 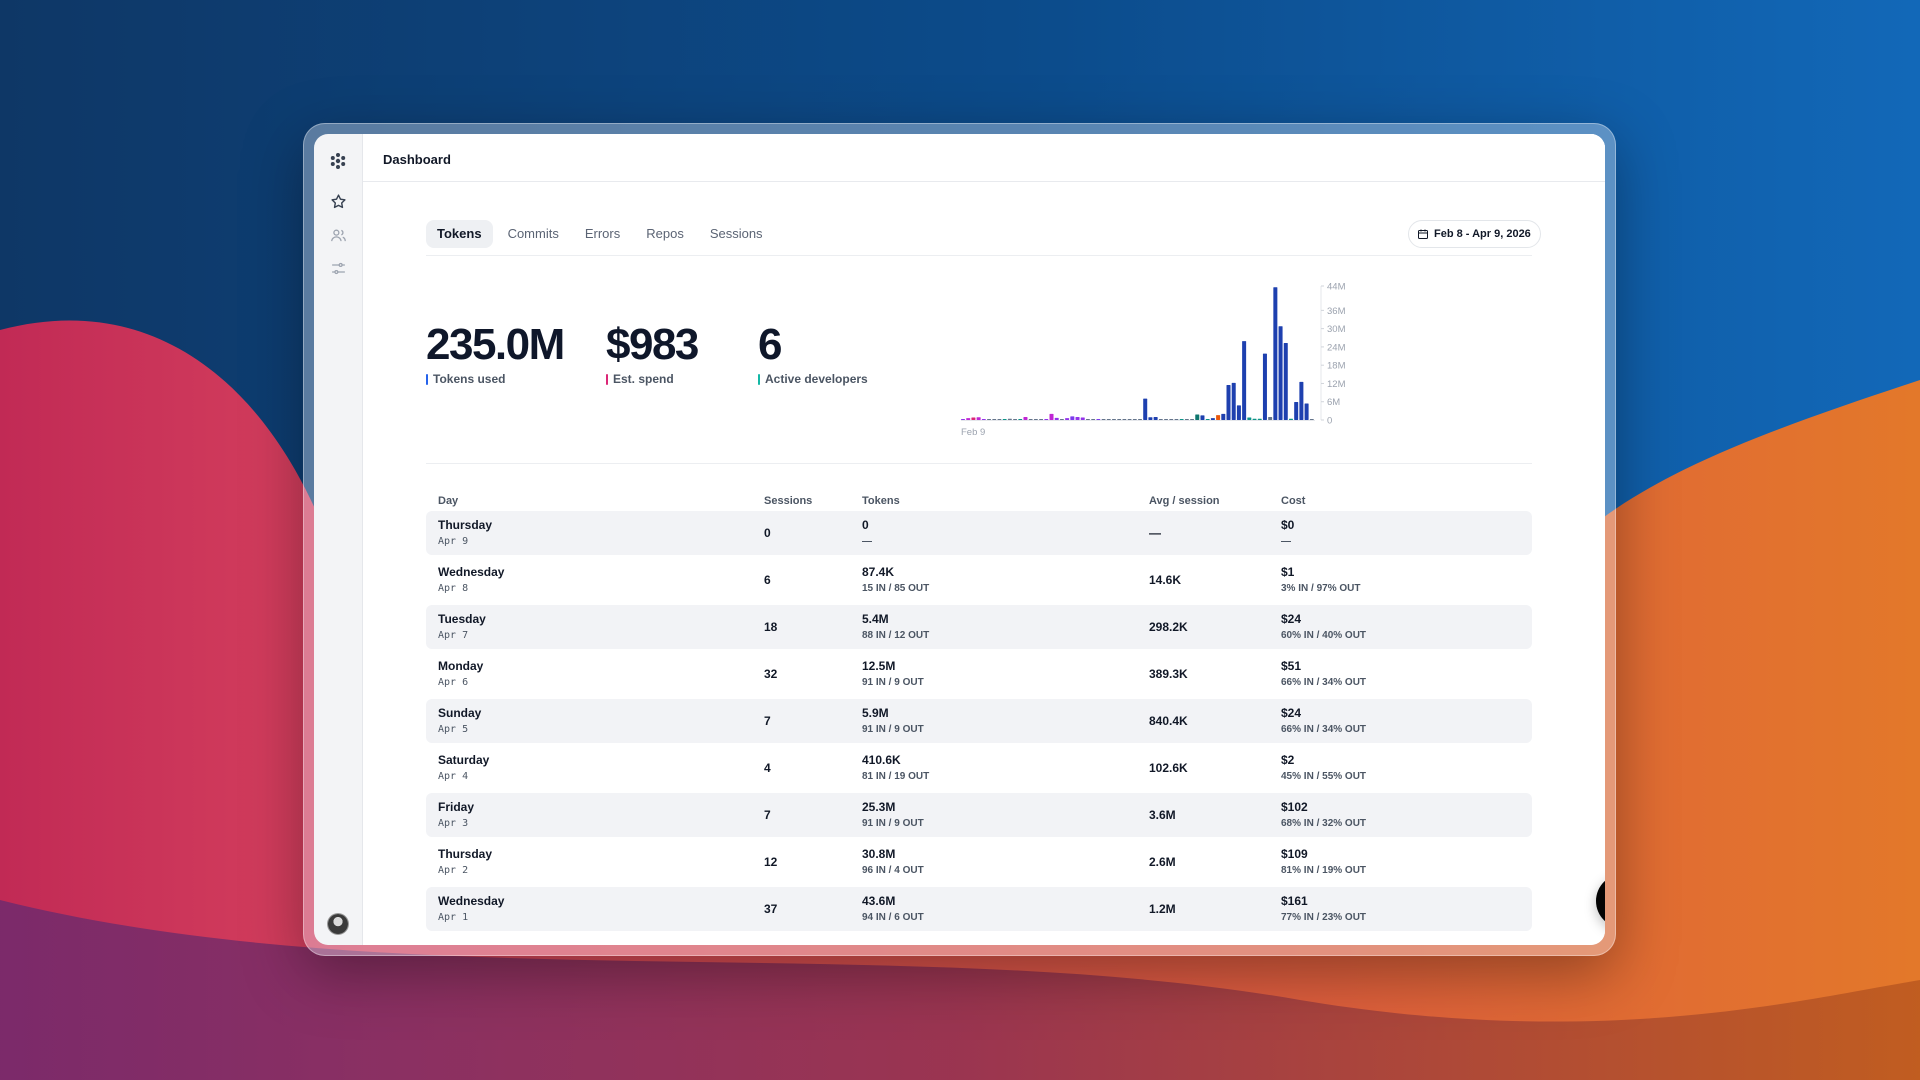 What do you see at coordinates (471, 909) in the screenshot?
I see `cell-day: Wednesday Apr 1` at bounding box center [471, 909].